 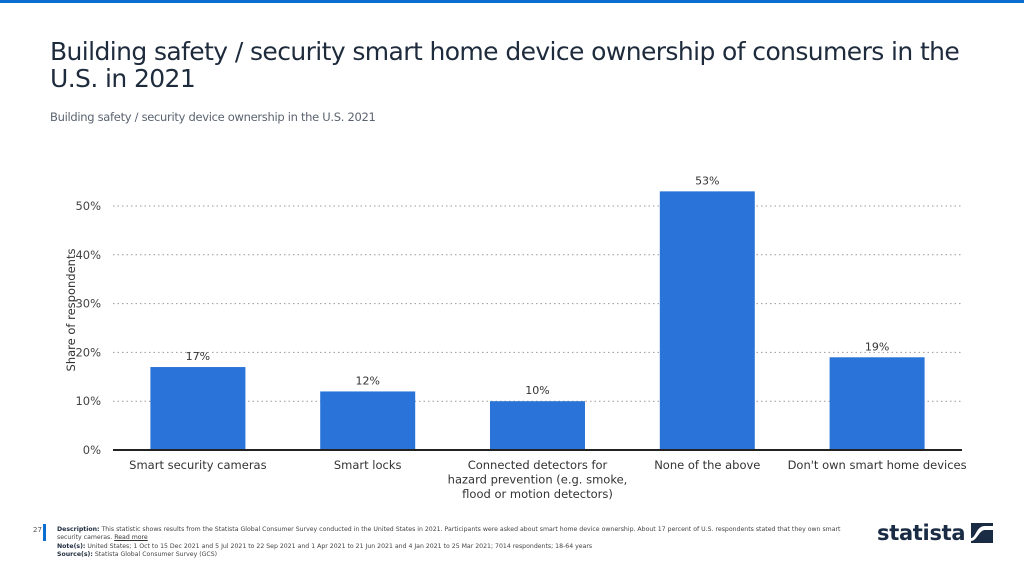 I want to click on description-label: Description:, so click(x=78, y=529).